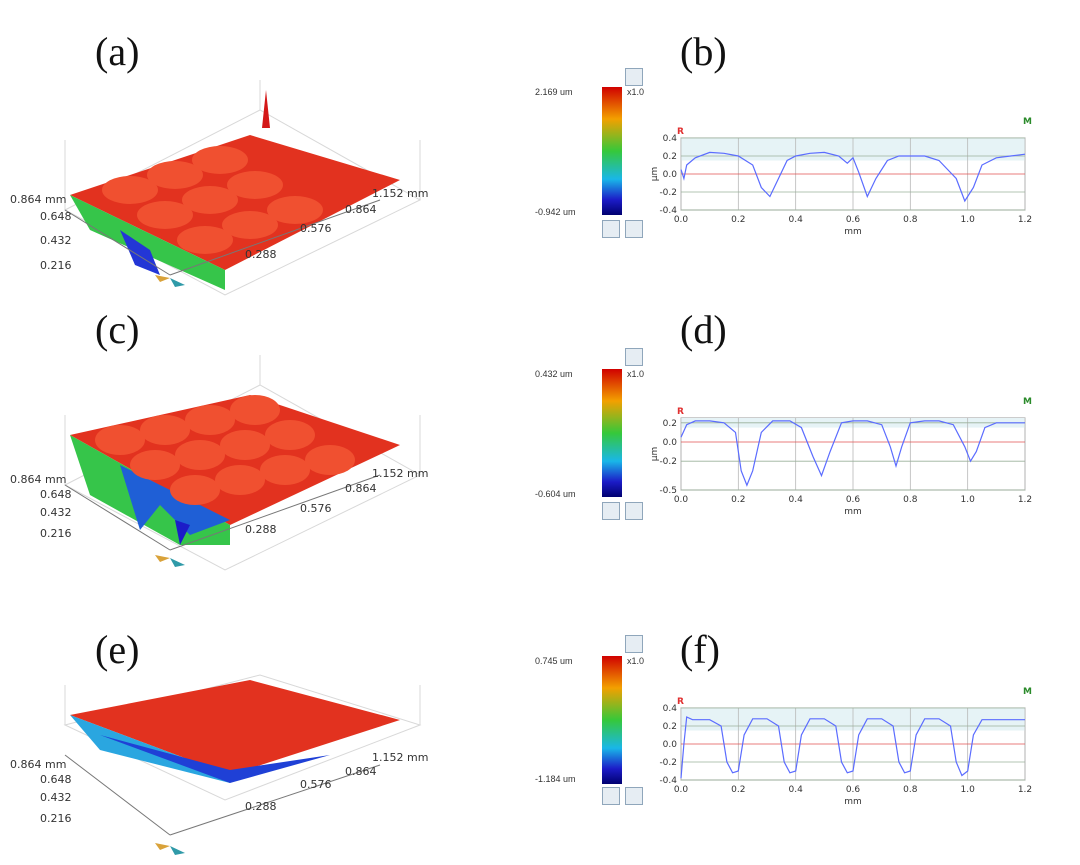 The width and height of the screenshot is (1080, 865). I want to click on surface-grid-box, so click(242, 188).